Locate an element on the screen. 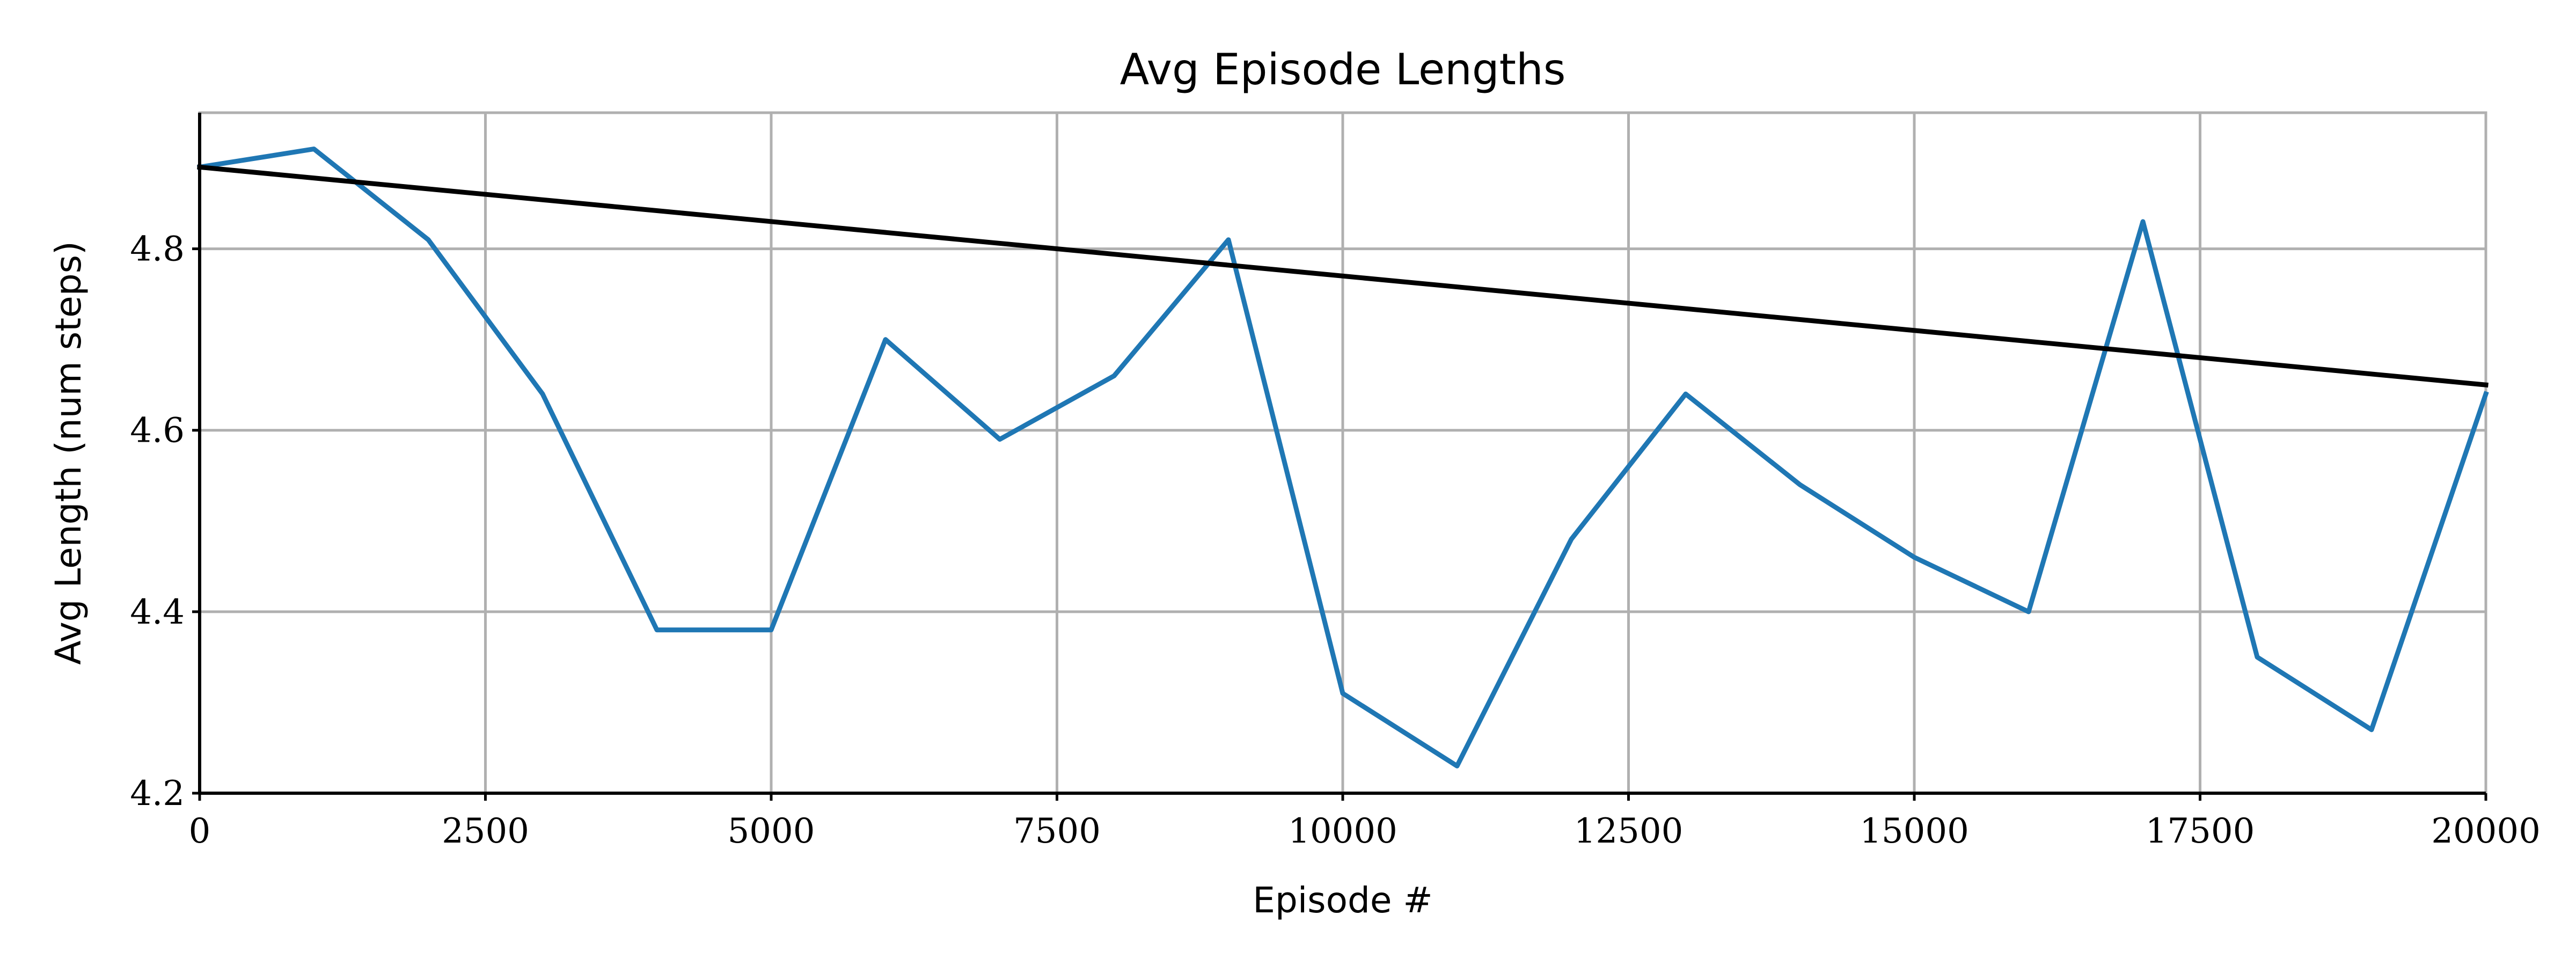  y-tick-label: 4.2 is located at coordinates (157, 794).